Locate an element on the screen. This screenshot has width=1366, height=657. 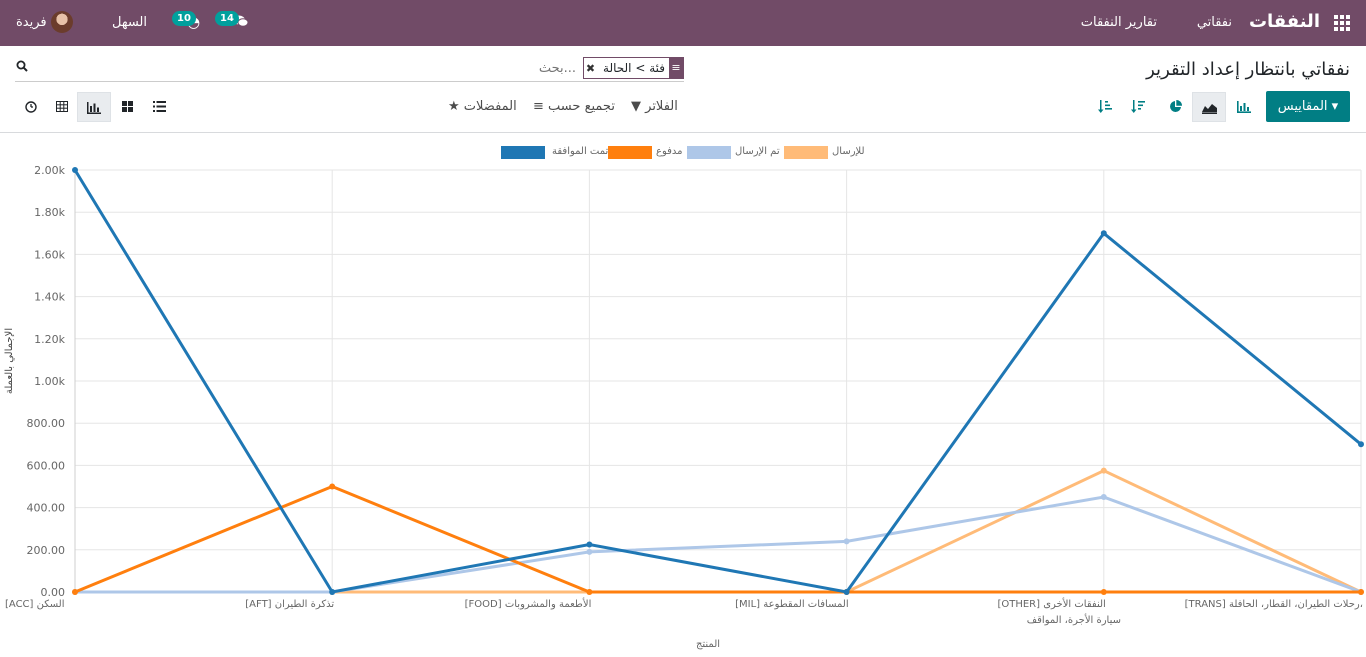
y-axis-label: الإجمالي بالعملة is located at coordinates (9, 361).